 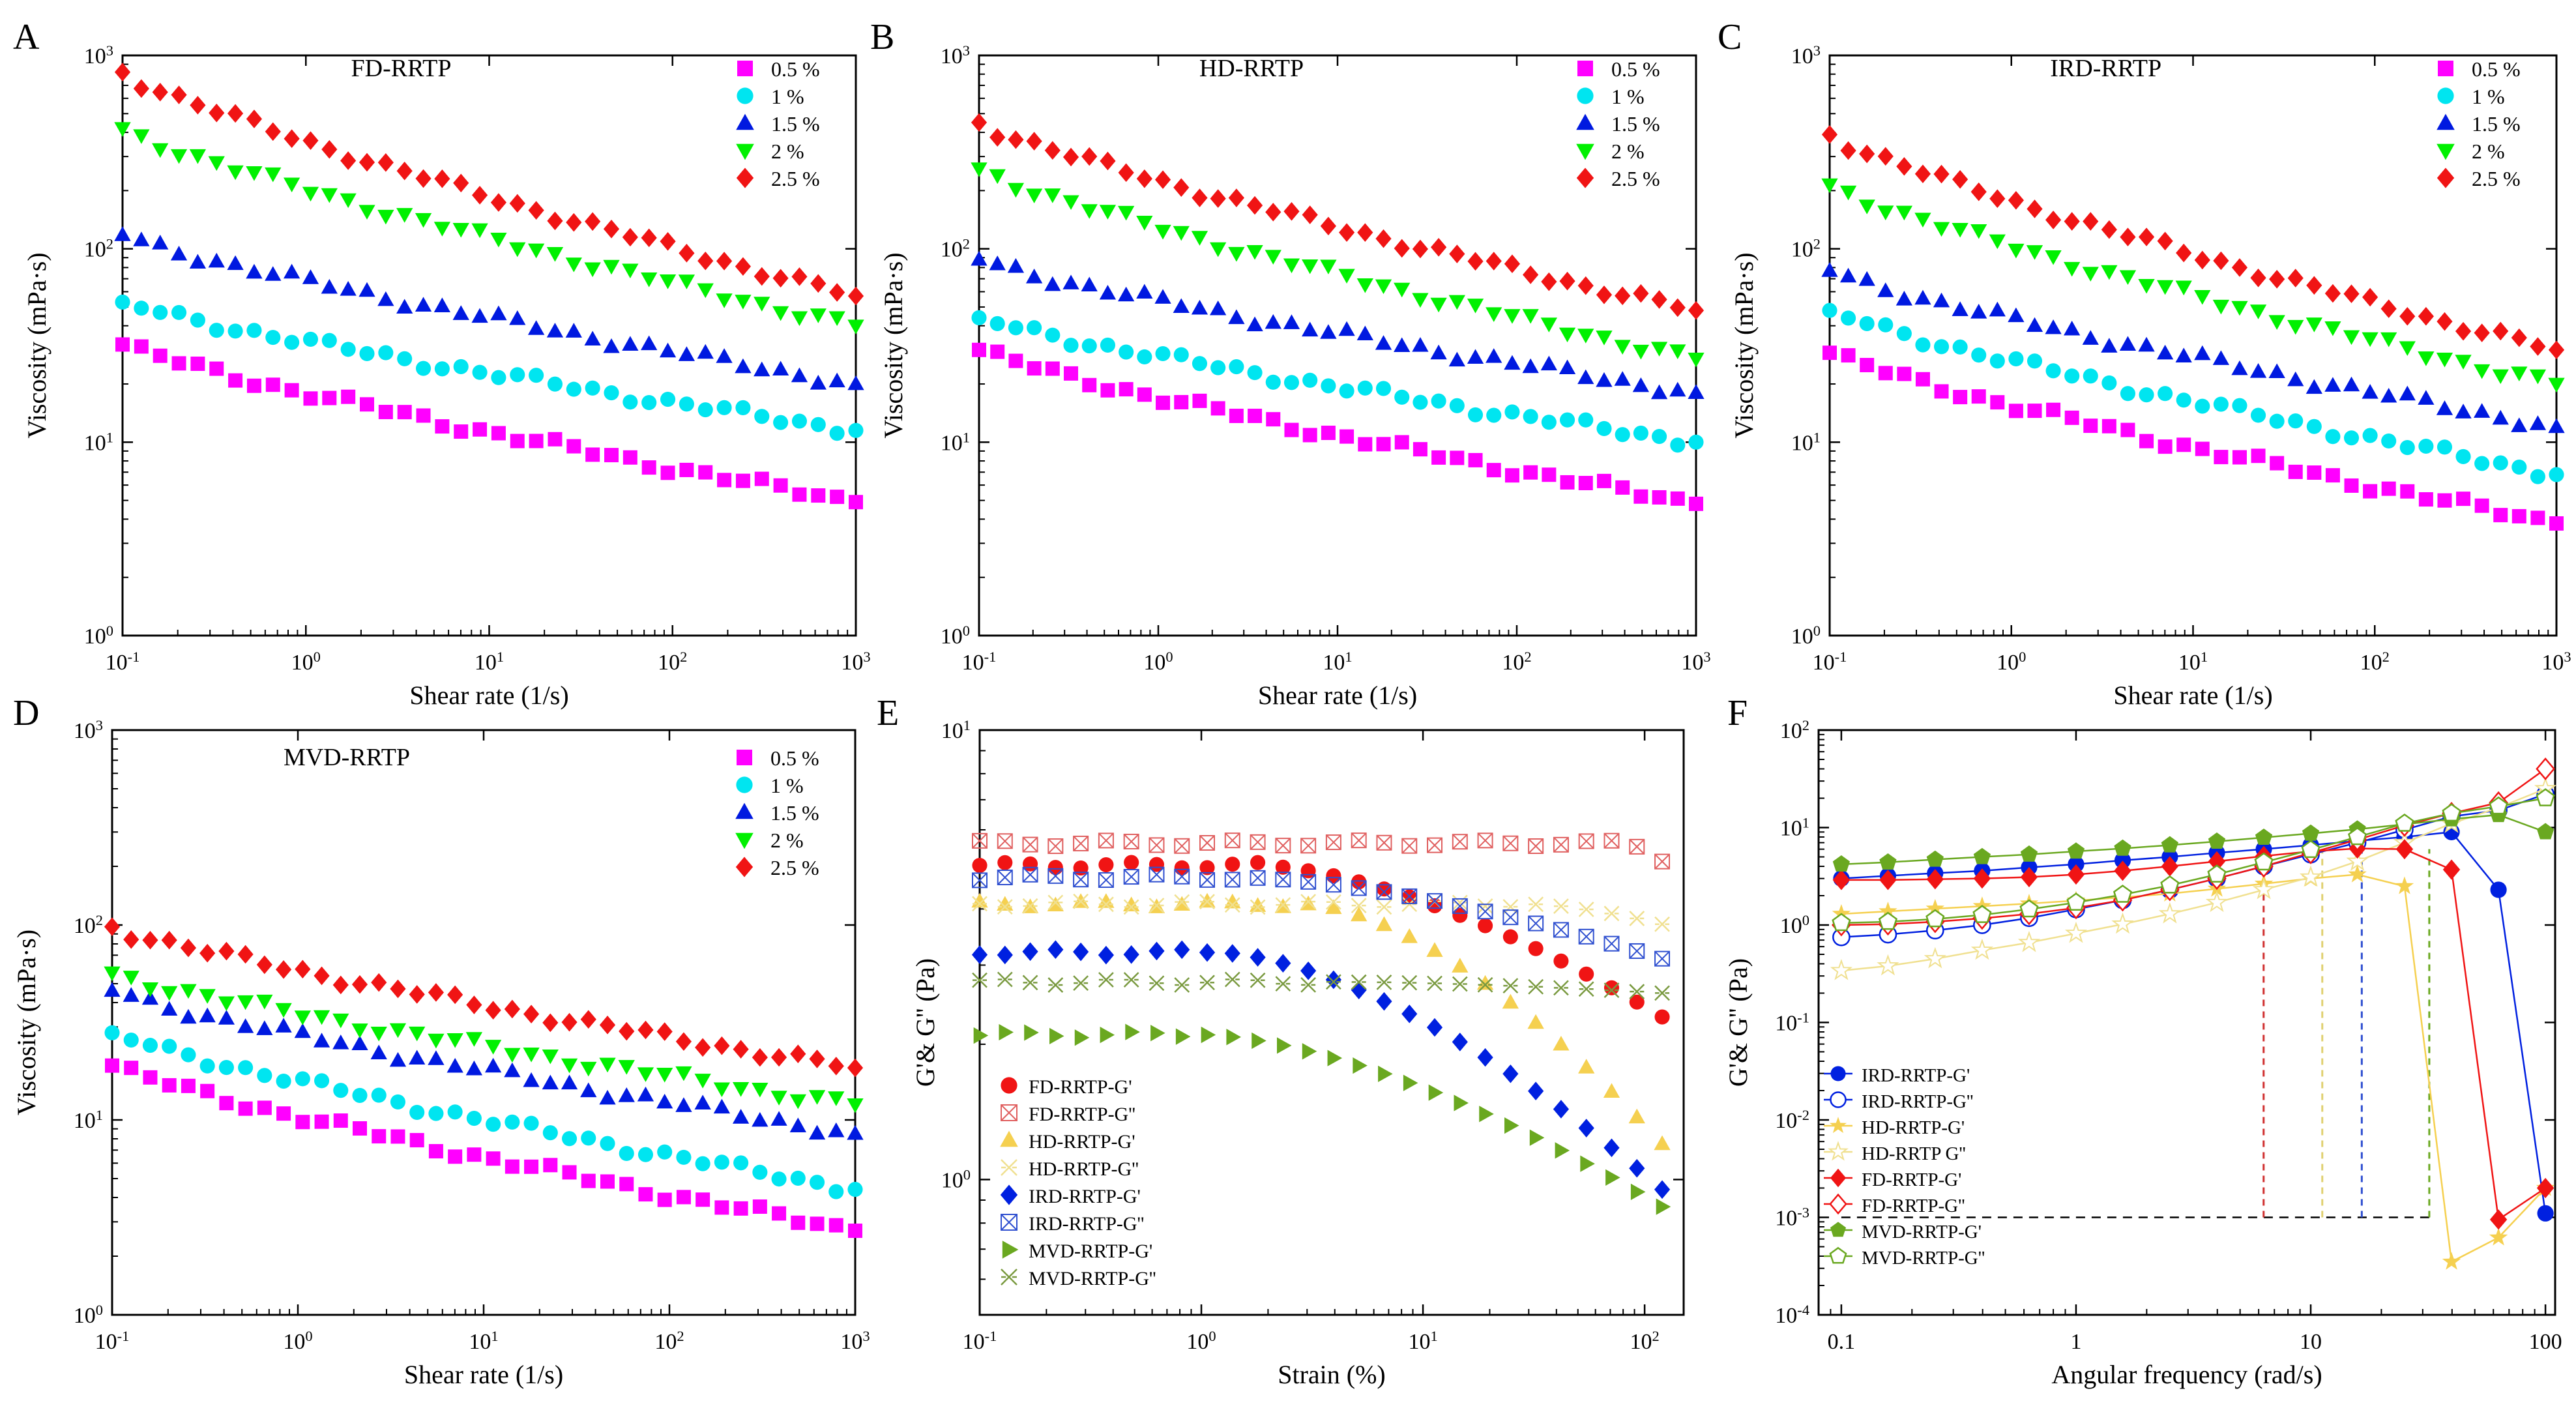 I want to click on series-line, so click(x=2194, y=1068).